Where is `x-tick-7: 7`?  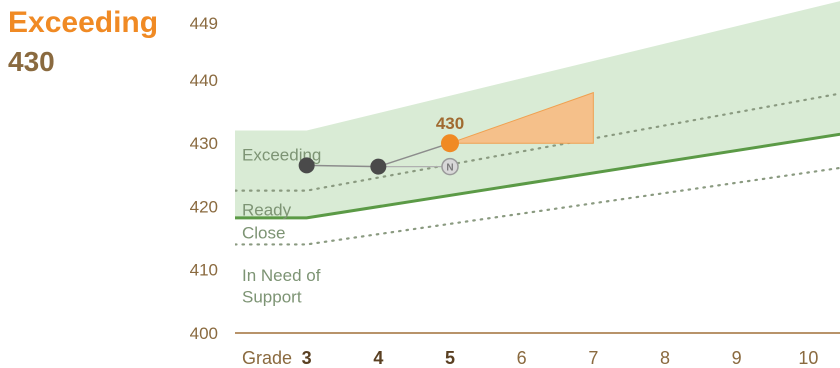 x-tick-7: 7 is located at coordinates (593, 358).